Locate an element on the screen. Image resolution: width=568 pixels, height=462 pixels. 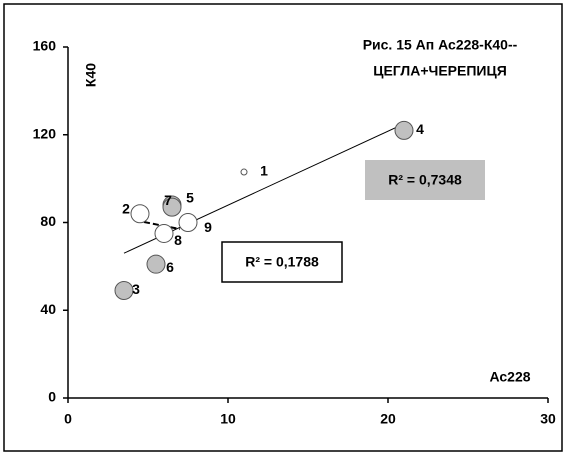
y-axis-label: К40 is located at coordinates (91, 75).